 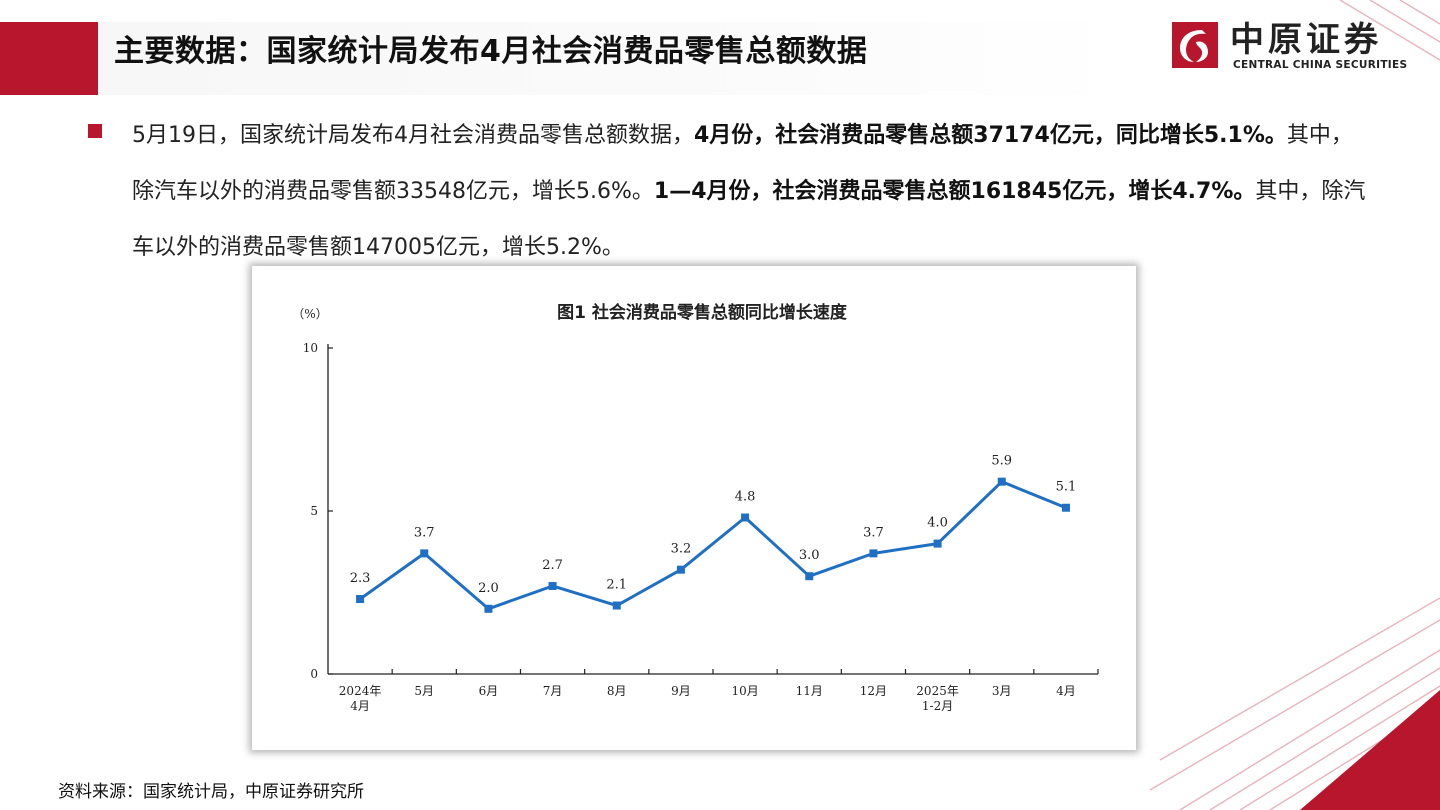 What do you see at coordinates (489, 691) in the screenshot?
I see `x-tick-label: 6月` at bounding box center [489, 691].